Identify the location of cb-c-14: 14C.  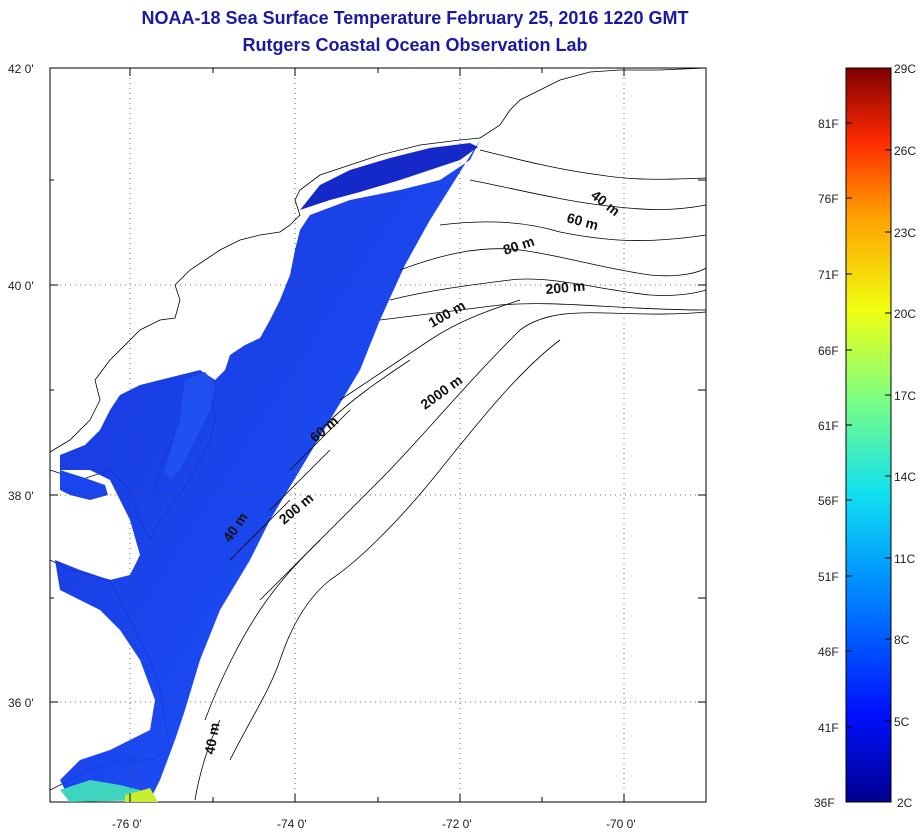
(905, 477).